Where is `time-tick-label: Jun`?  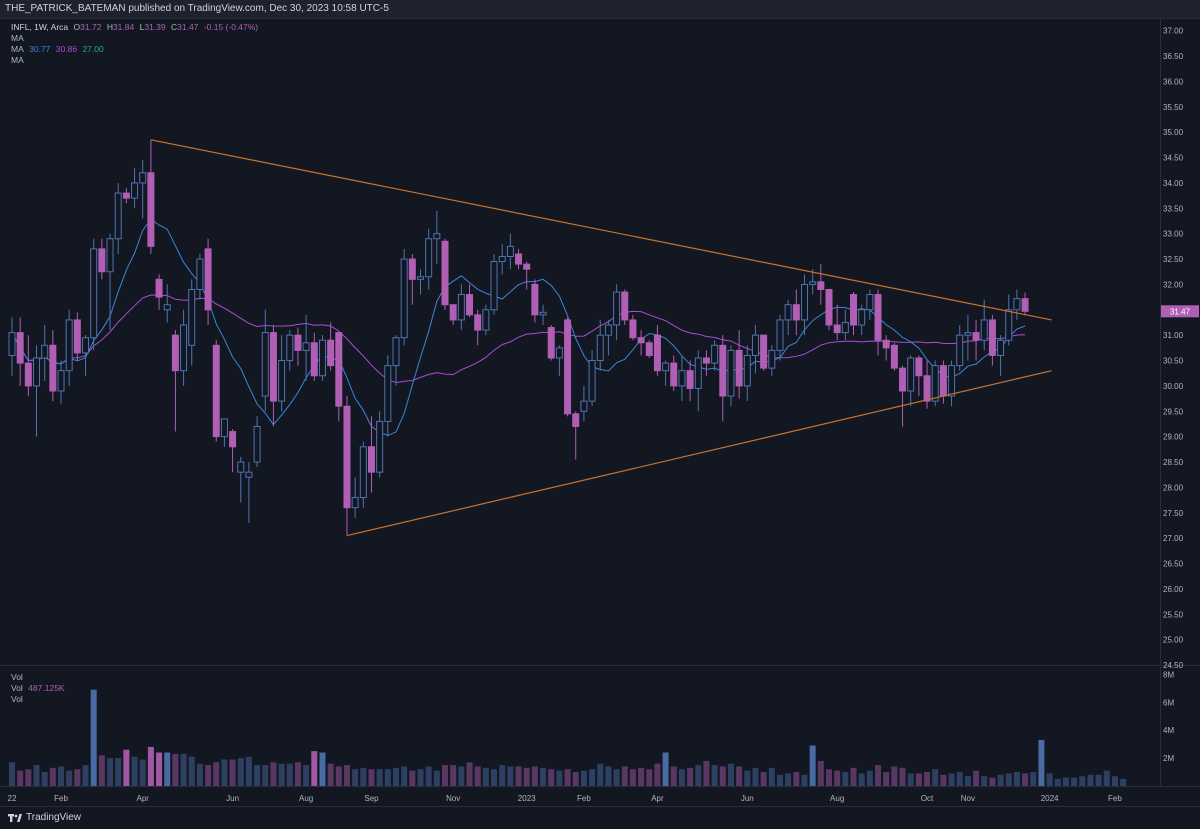
time-tick-label: Jun is located at coordinates (747, 798).